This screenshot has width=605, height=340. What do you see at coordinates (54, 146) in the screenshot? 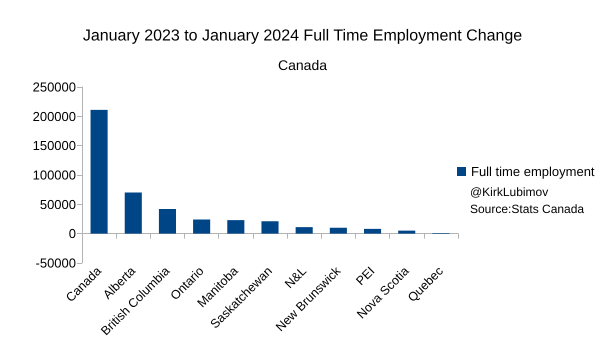
I see `y-tick-label: 150000` at bounding box center [54, 146].